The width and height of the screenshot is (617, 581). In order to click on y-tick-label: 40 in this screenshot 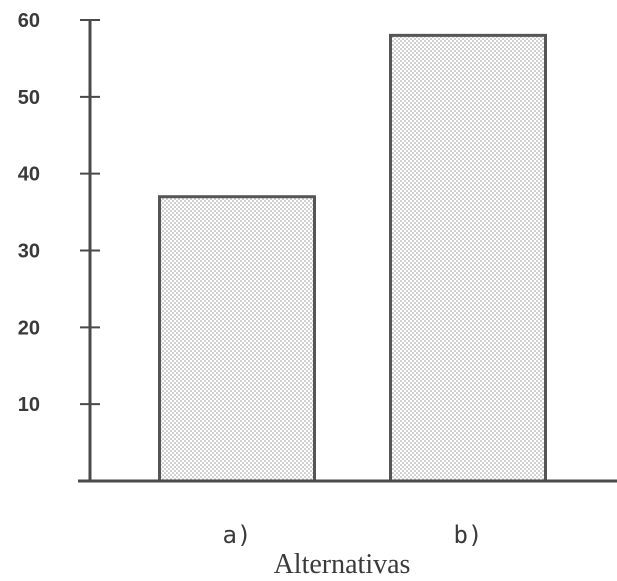, I will do `click(29, 175)`.